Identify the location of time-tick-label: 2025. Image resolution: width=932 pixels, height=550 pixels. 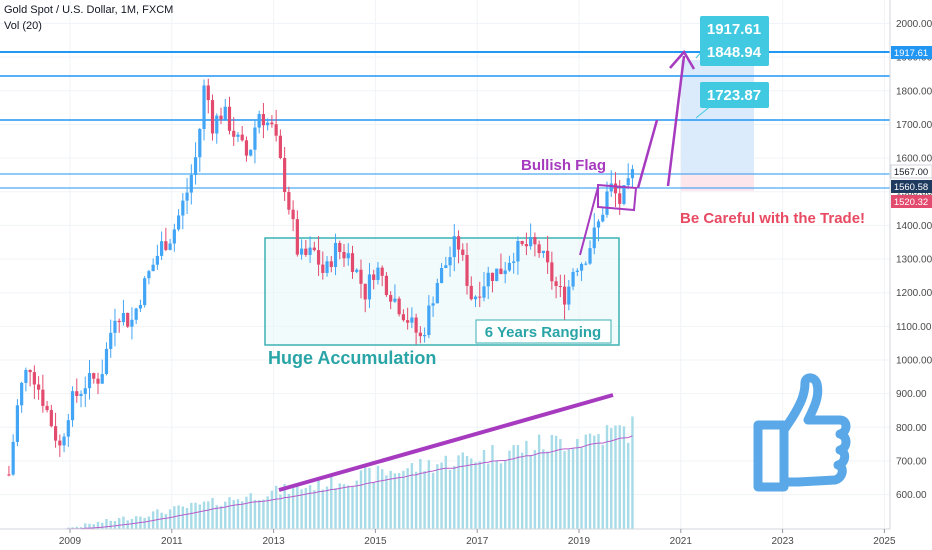
(884, 541).